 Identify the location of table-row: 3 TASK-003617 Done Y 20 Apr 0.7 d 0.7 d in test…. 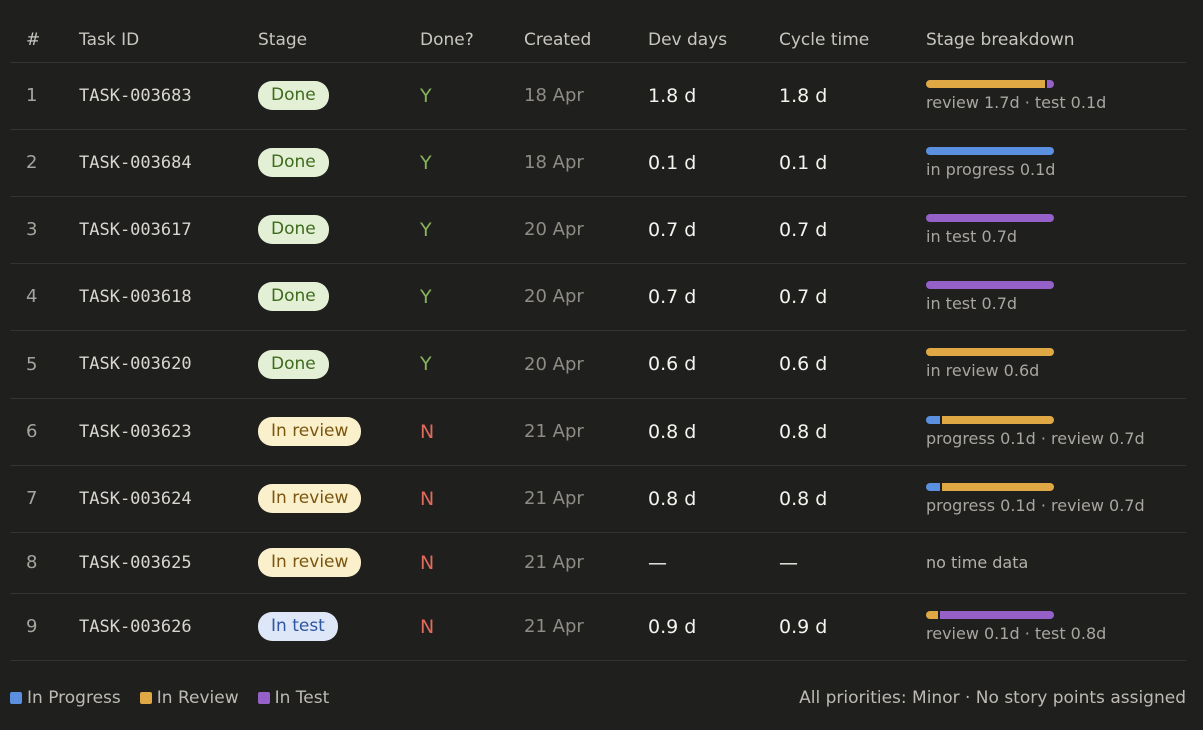
(598, 230).